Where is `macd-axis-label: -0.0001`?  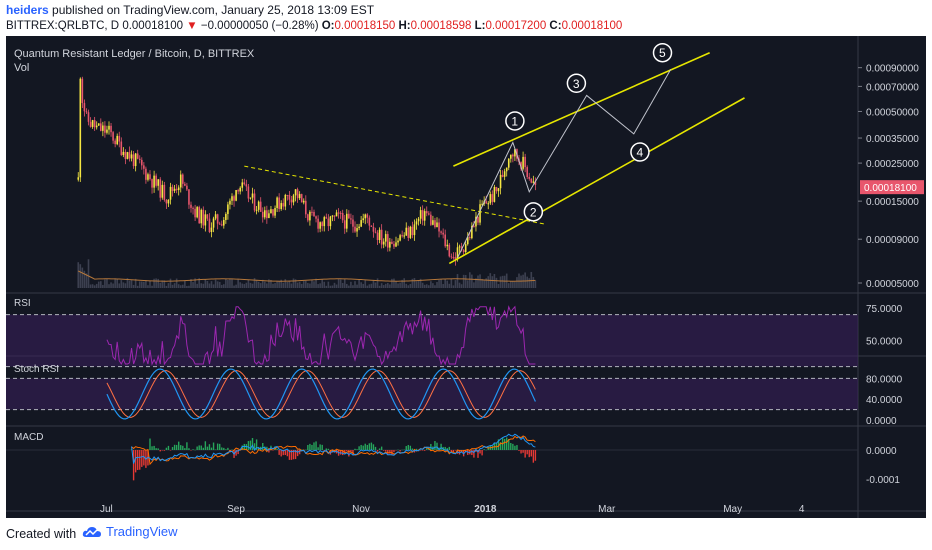
macd-axis-label: -0.0001 is located at coordinates (883, 480).